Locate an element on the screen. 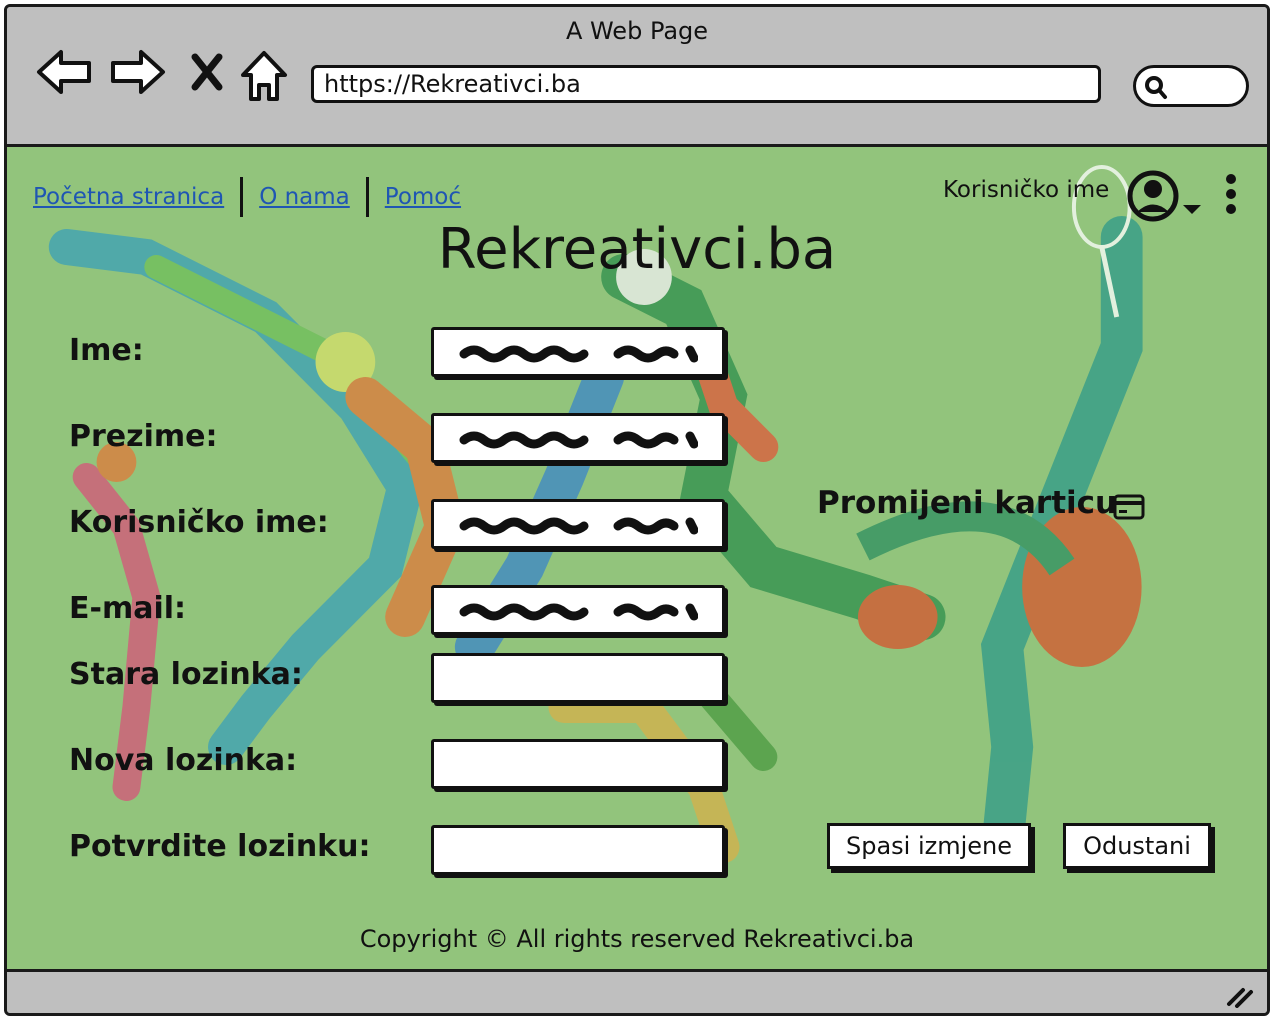 This screenshot has width=1276, height=1022. email-label: E-mail: is located at coordinates (128, 608).